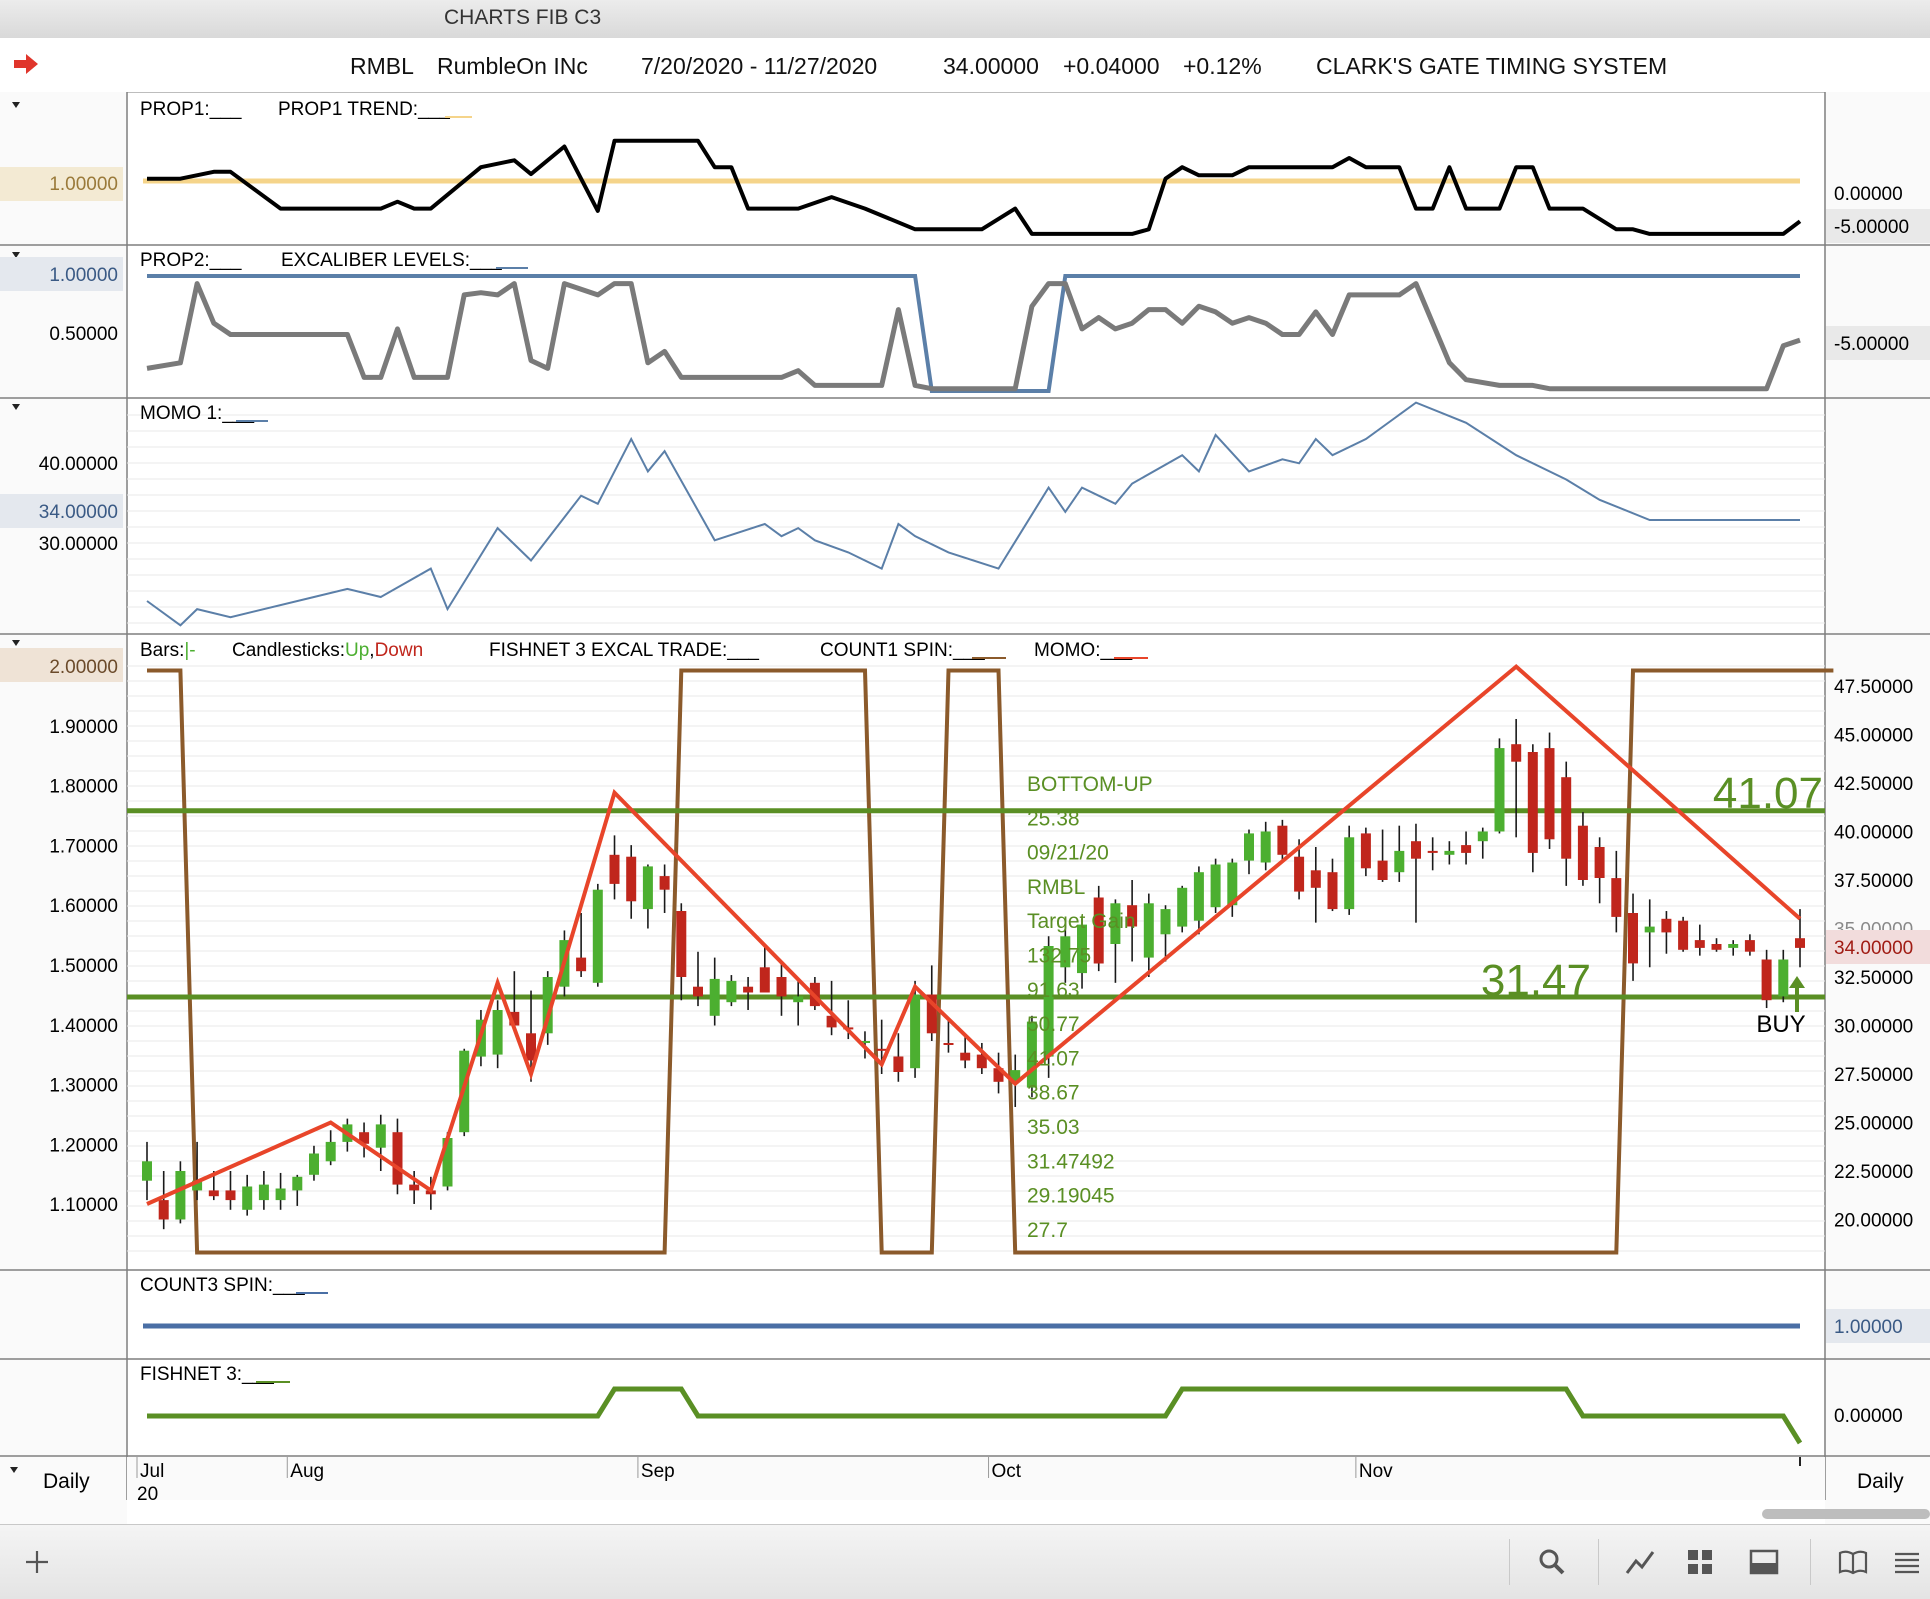 This screenshot has width=1930, height=1599. What do you see at coordinates (1640, 1562) in the screenshot?
I see `line-chart-icon` at bounding box center [1640, 1562].